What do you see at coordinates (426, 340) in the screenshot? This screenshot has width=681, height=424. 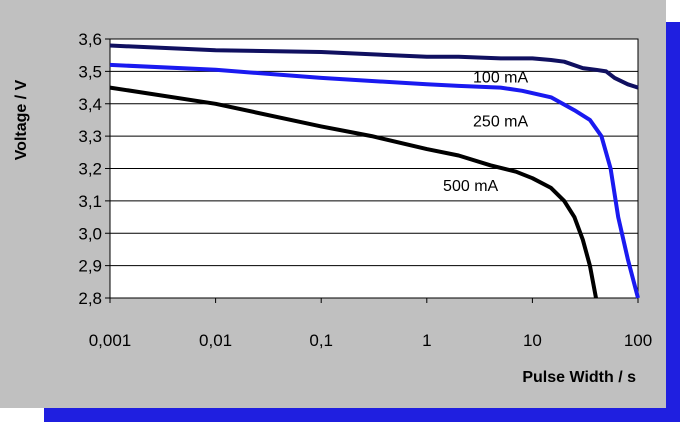 I see `x-tick-label: 1` at bounding box center [426, 340].